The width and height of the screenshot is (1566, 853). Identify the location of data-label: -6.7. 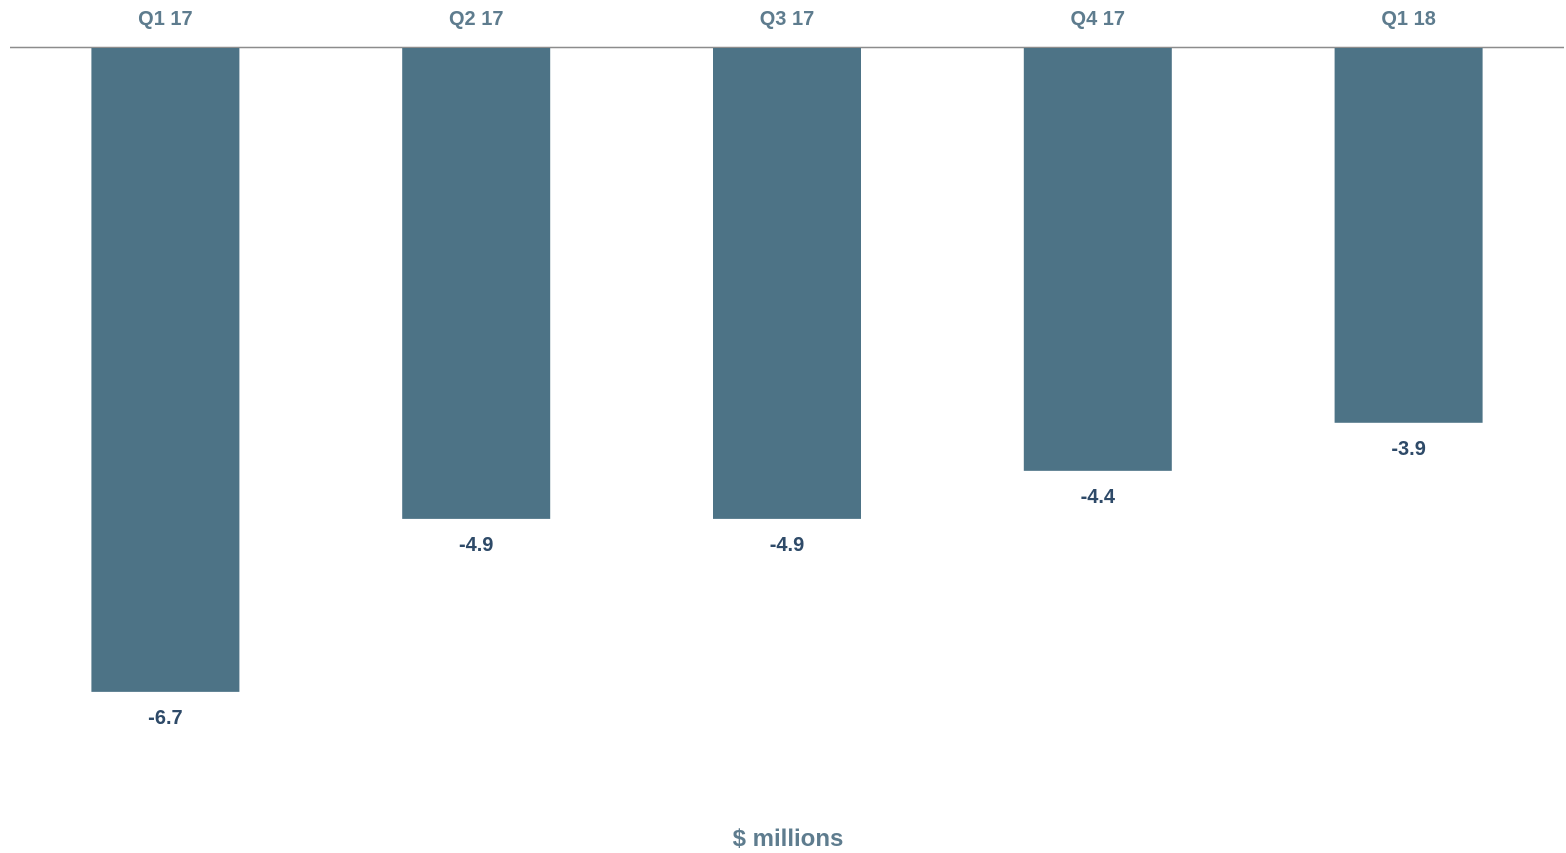
(165, 718).